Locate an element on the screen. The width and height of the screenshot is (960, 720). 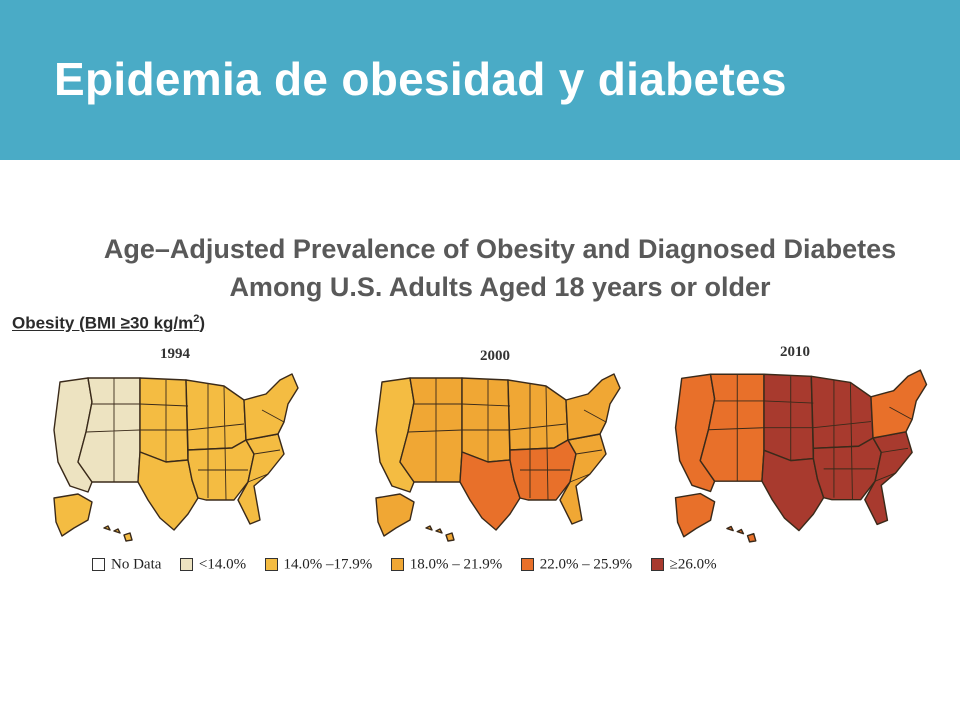
us-map-1994 is located at coordinates (176, 457).